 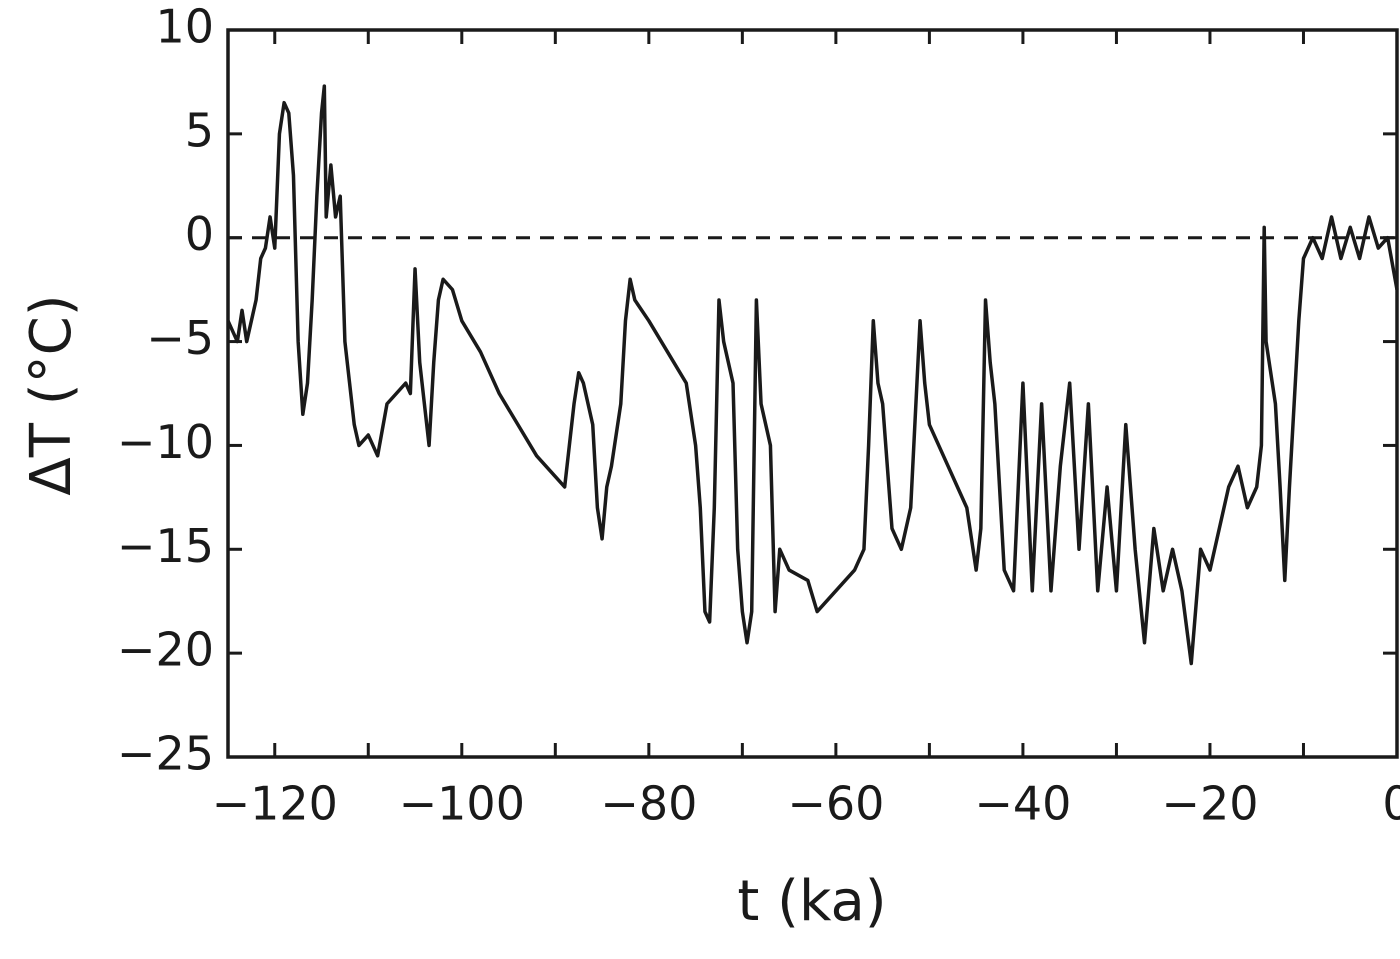 What do you see at coordinates (275, 804) in the screenshot?
I see `x-tick-label: −120` at bounding box center [275, 804].